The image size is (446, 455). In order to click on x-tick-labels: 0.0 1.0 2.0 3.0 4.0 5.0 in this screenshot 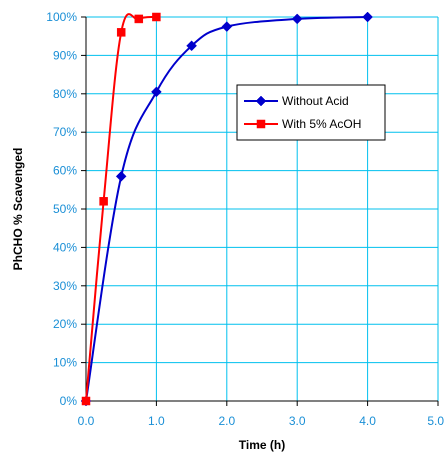, I will do `click(261, 421)`.